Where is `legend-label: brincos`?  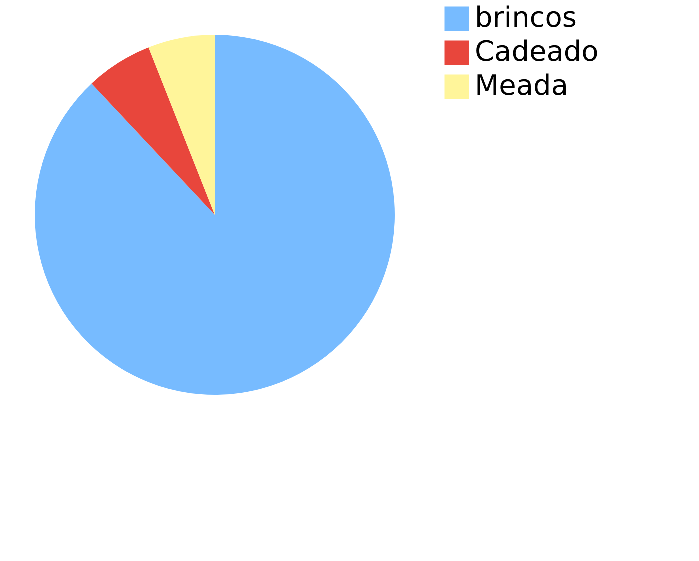
legend-label: brincos is located at coordinates (526, 17).